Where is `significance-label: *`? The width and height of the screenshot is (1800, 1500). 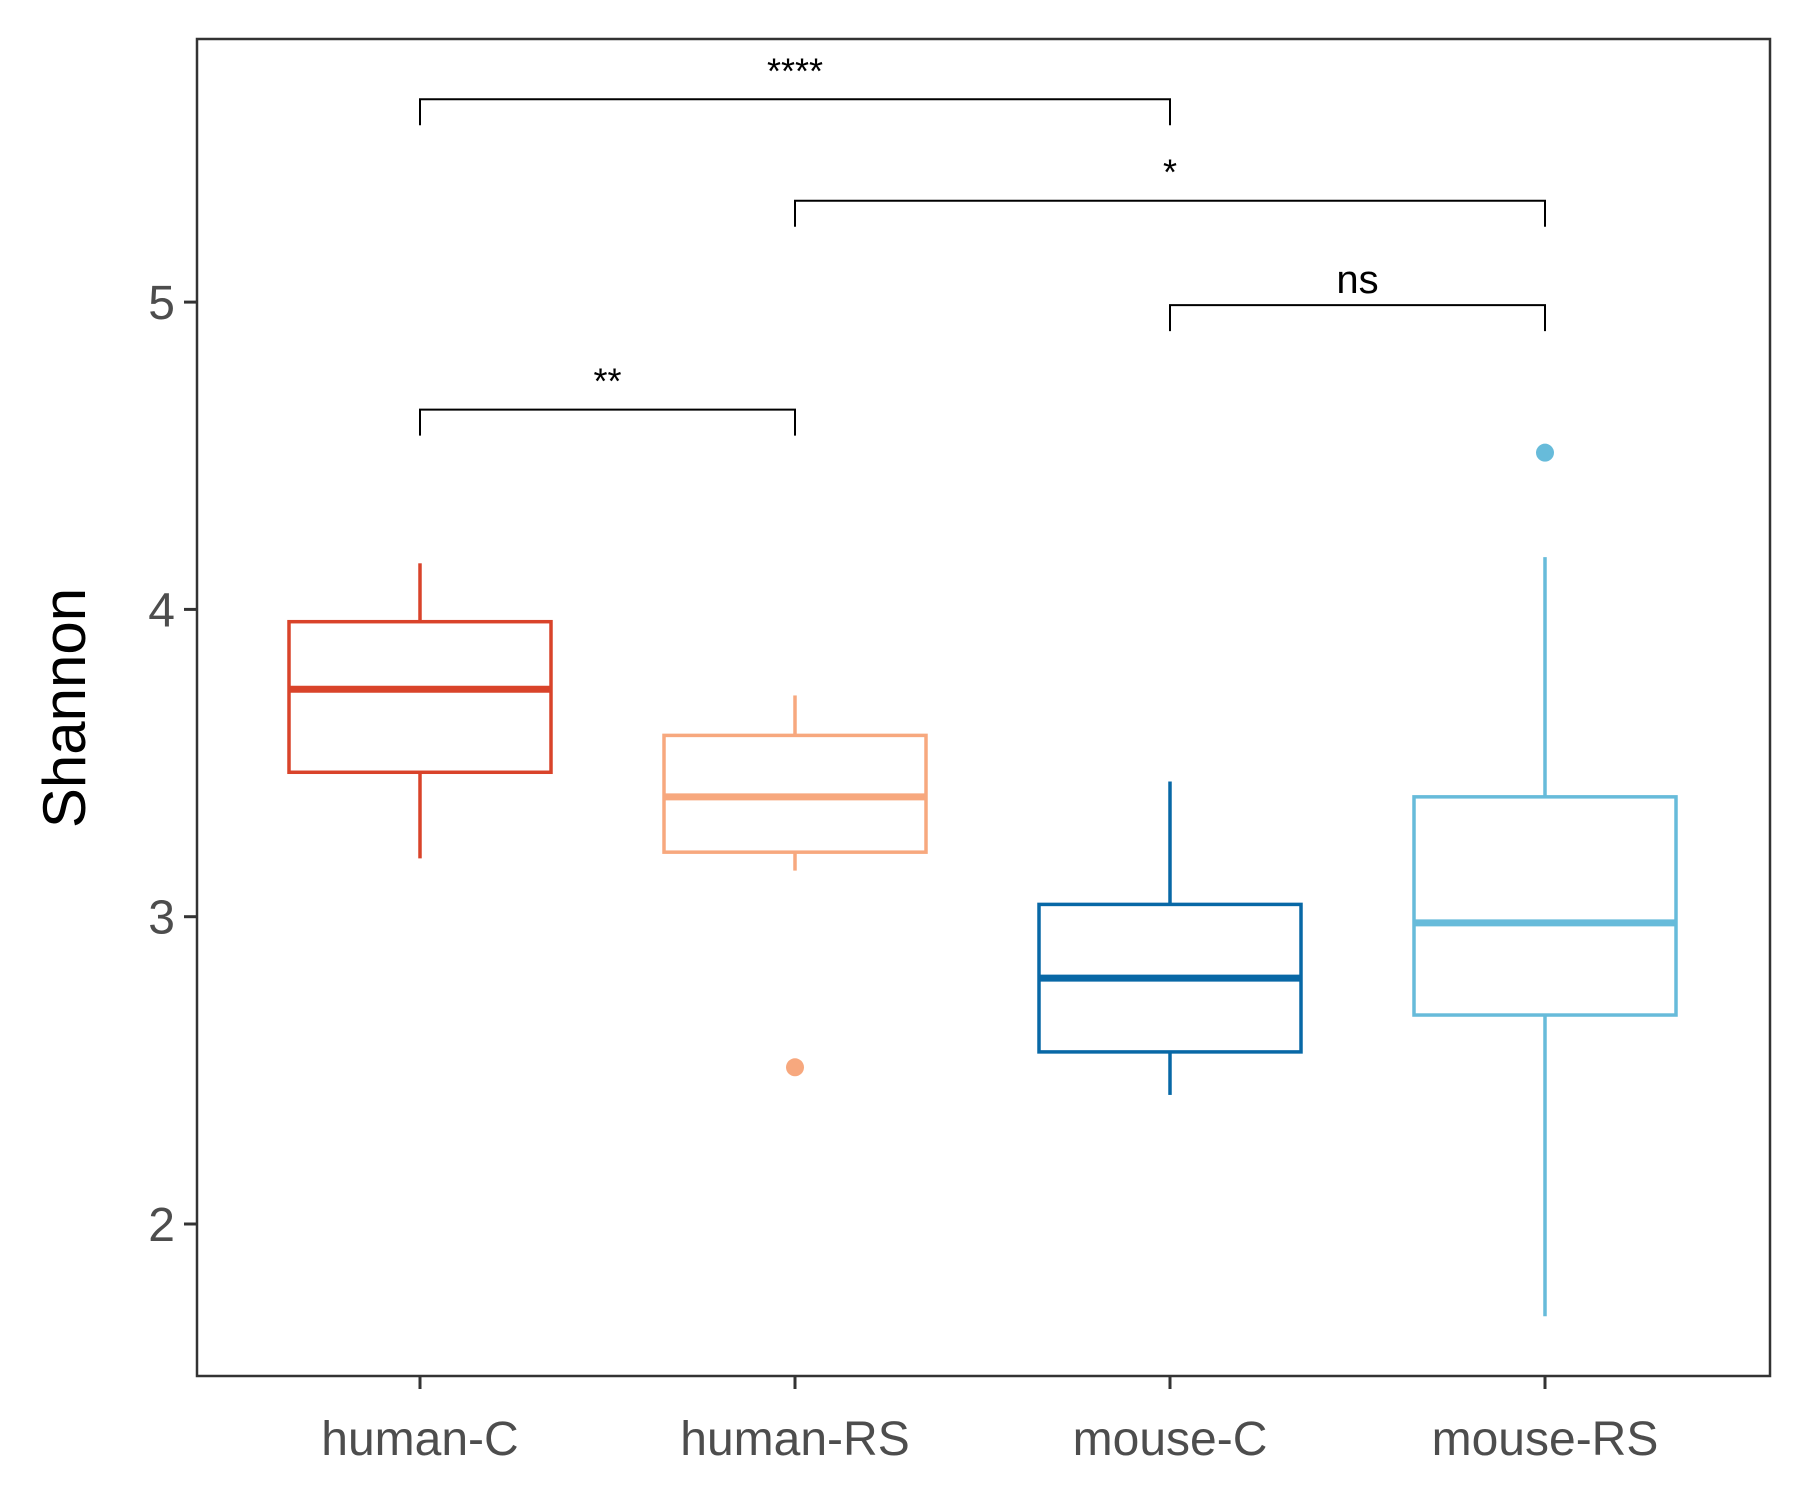 significance-label: * is located at coordinates (1170, 172).